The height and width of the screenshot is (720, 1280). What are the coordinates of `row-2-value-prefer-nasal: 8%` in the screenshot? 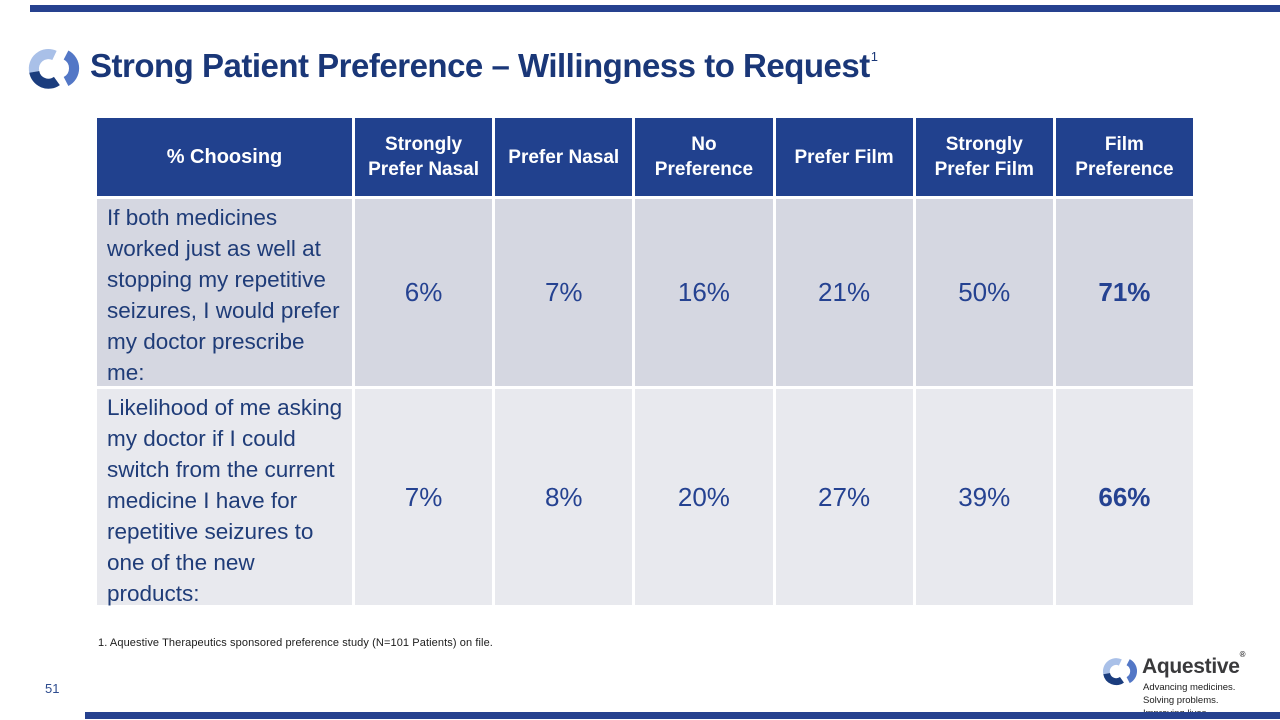 It's located at (564, 497).